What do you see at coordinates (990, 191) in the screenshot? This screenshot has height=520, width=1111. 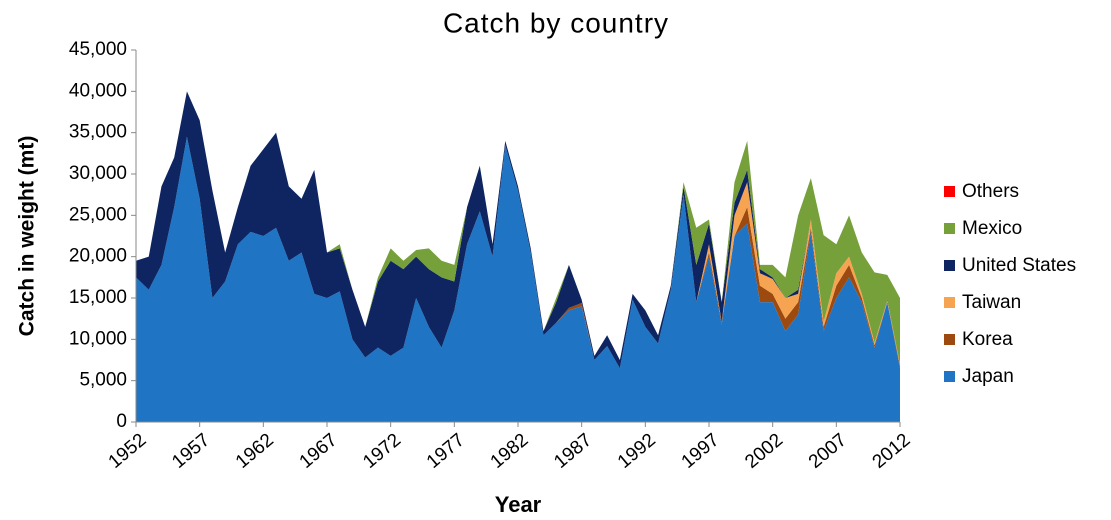 I see `legend-label: Others` at bounding box center [990, 191].